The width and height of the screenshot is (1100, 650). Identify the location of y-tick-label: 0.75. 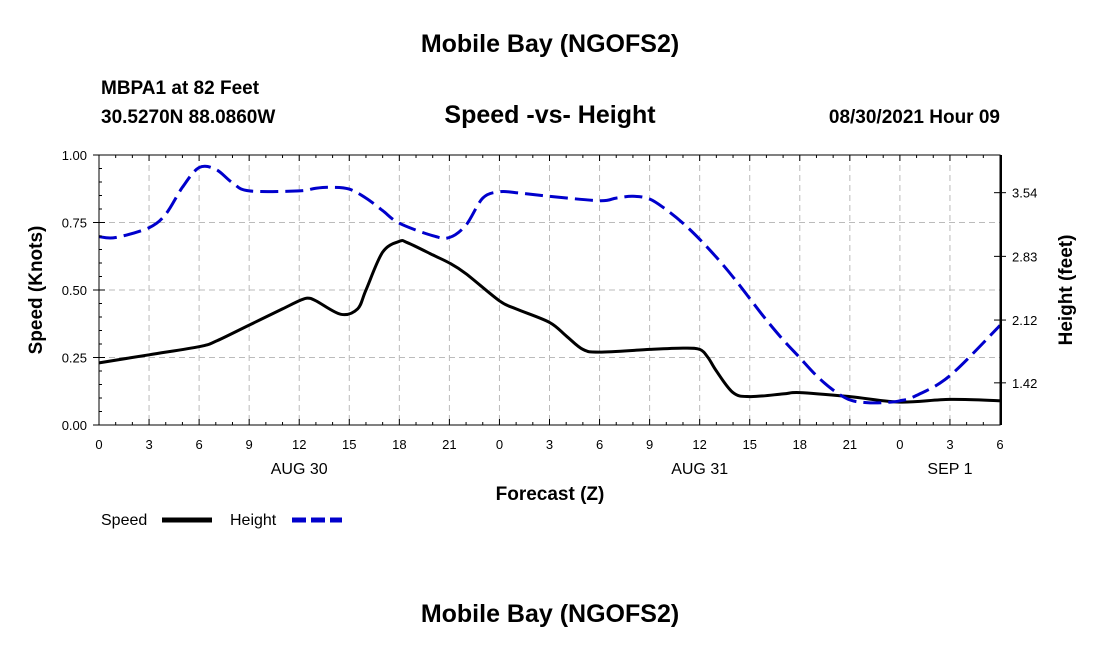
(74, 223).